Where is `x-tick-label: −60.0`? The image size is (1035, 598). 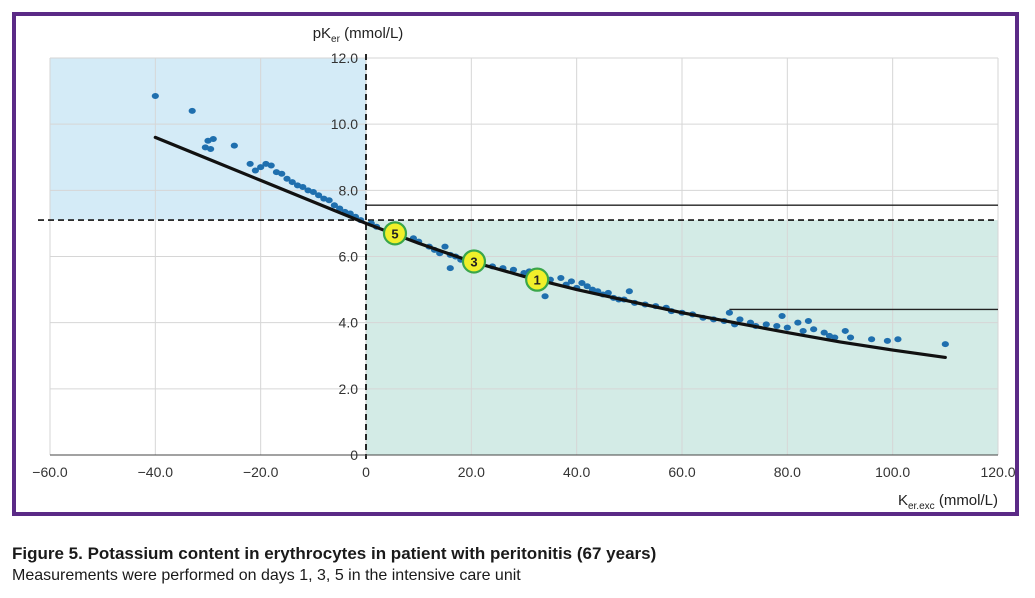
x-tick-label: −60.0 is located at coordinates (50, 472).